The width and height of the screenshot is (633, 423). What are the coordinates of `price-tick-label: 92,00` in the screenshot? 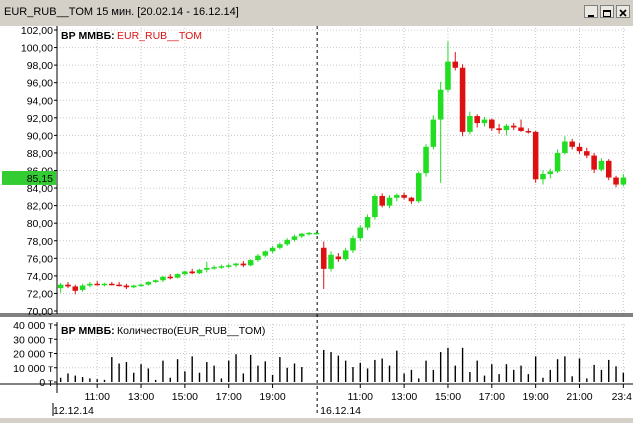 It's located at (40, 119).